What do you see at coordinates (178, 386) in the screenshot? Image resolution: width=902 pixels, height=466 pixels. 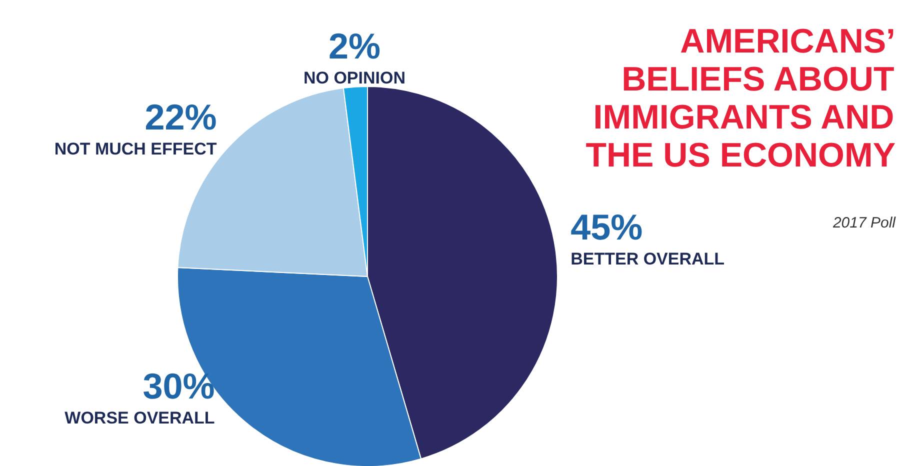 I see `data-label: 30%` at bounding box center [178, 386].